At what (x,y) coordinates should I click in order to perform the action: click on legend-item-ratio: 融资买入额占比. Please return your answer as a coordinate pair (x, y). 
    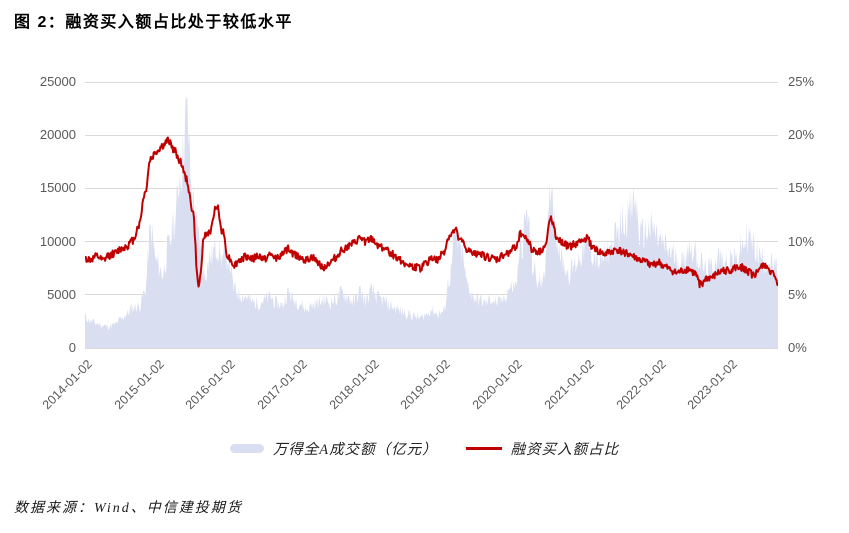
    Looking at the image, I should click on (542, 448).